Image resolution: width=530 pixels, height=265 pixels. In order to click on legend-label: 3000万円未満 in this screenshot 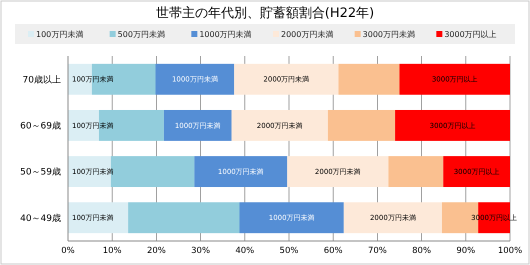, I will do `click(389, 34)`.